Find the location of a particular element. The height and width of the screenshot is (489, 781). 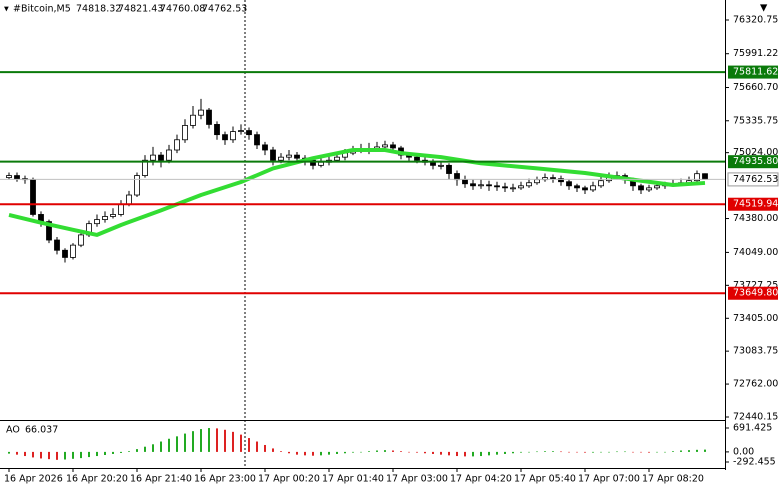

y-tick-label: 75024.00 is located at coordinates (755, 152).